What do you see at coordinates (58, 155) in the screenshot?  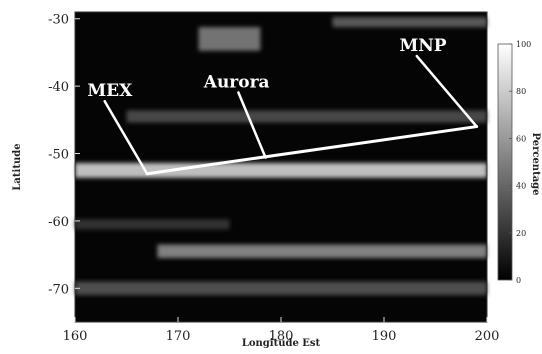 I see `y-tick-label: -50` at bounding box center [58, 155].